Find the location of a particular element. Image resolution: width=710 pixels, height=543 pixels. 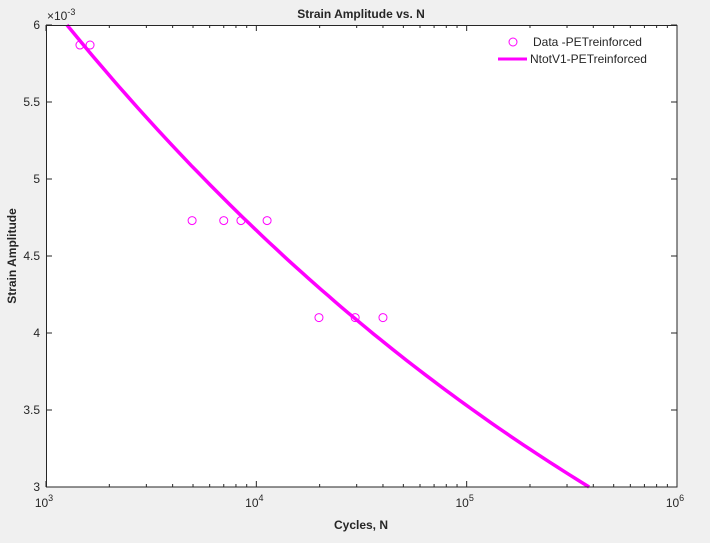

x-tick-label: 10³ is located at coordinates (44, 501).